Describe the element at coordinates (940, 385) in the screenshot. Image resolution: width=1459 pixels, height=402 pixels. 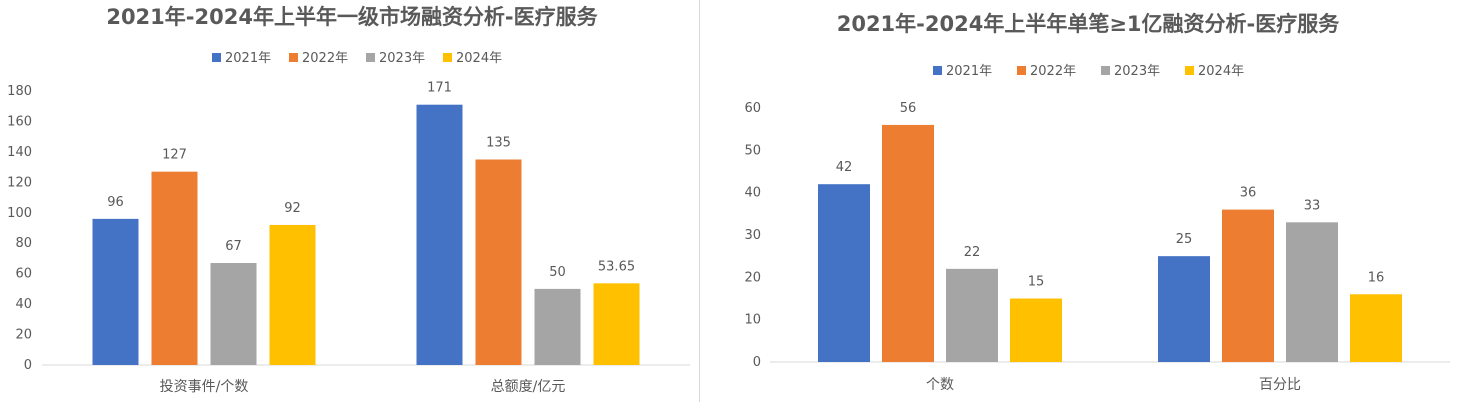
I see `x-category-label: 个数` at that location.